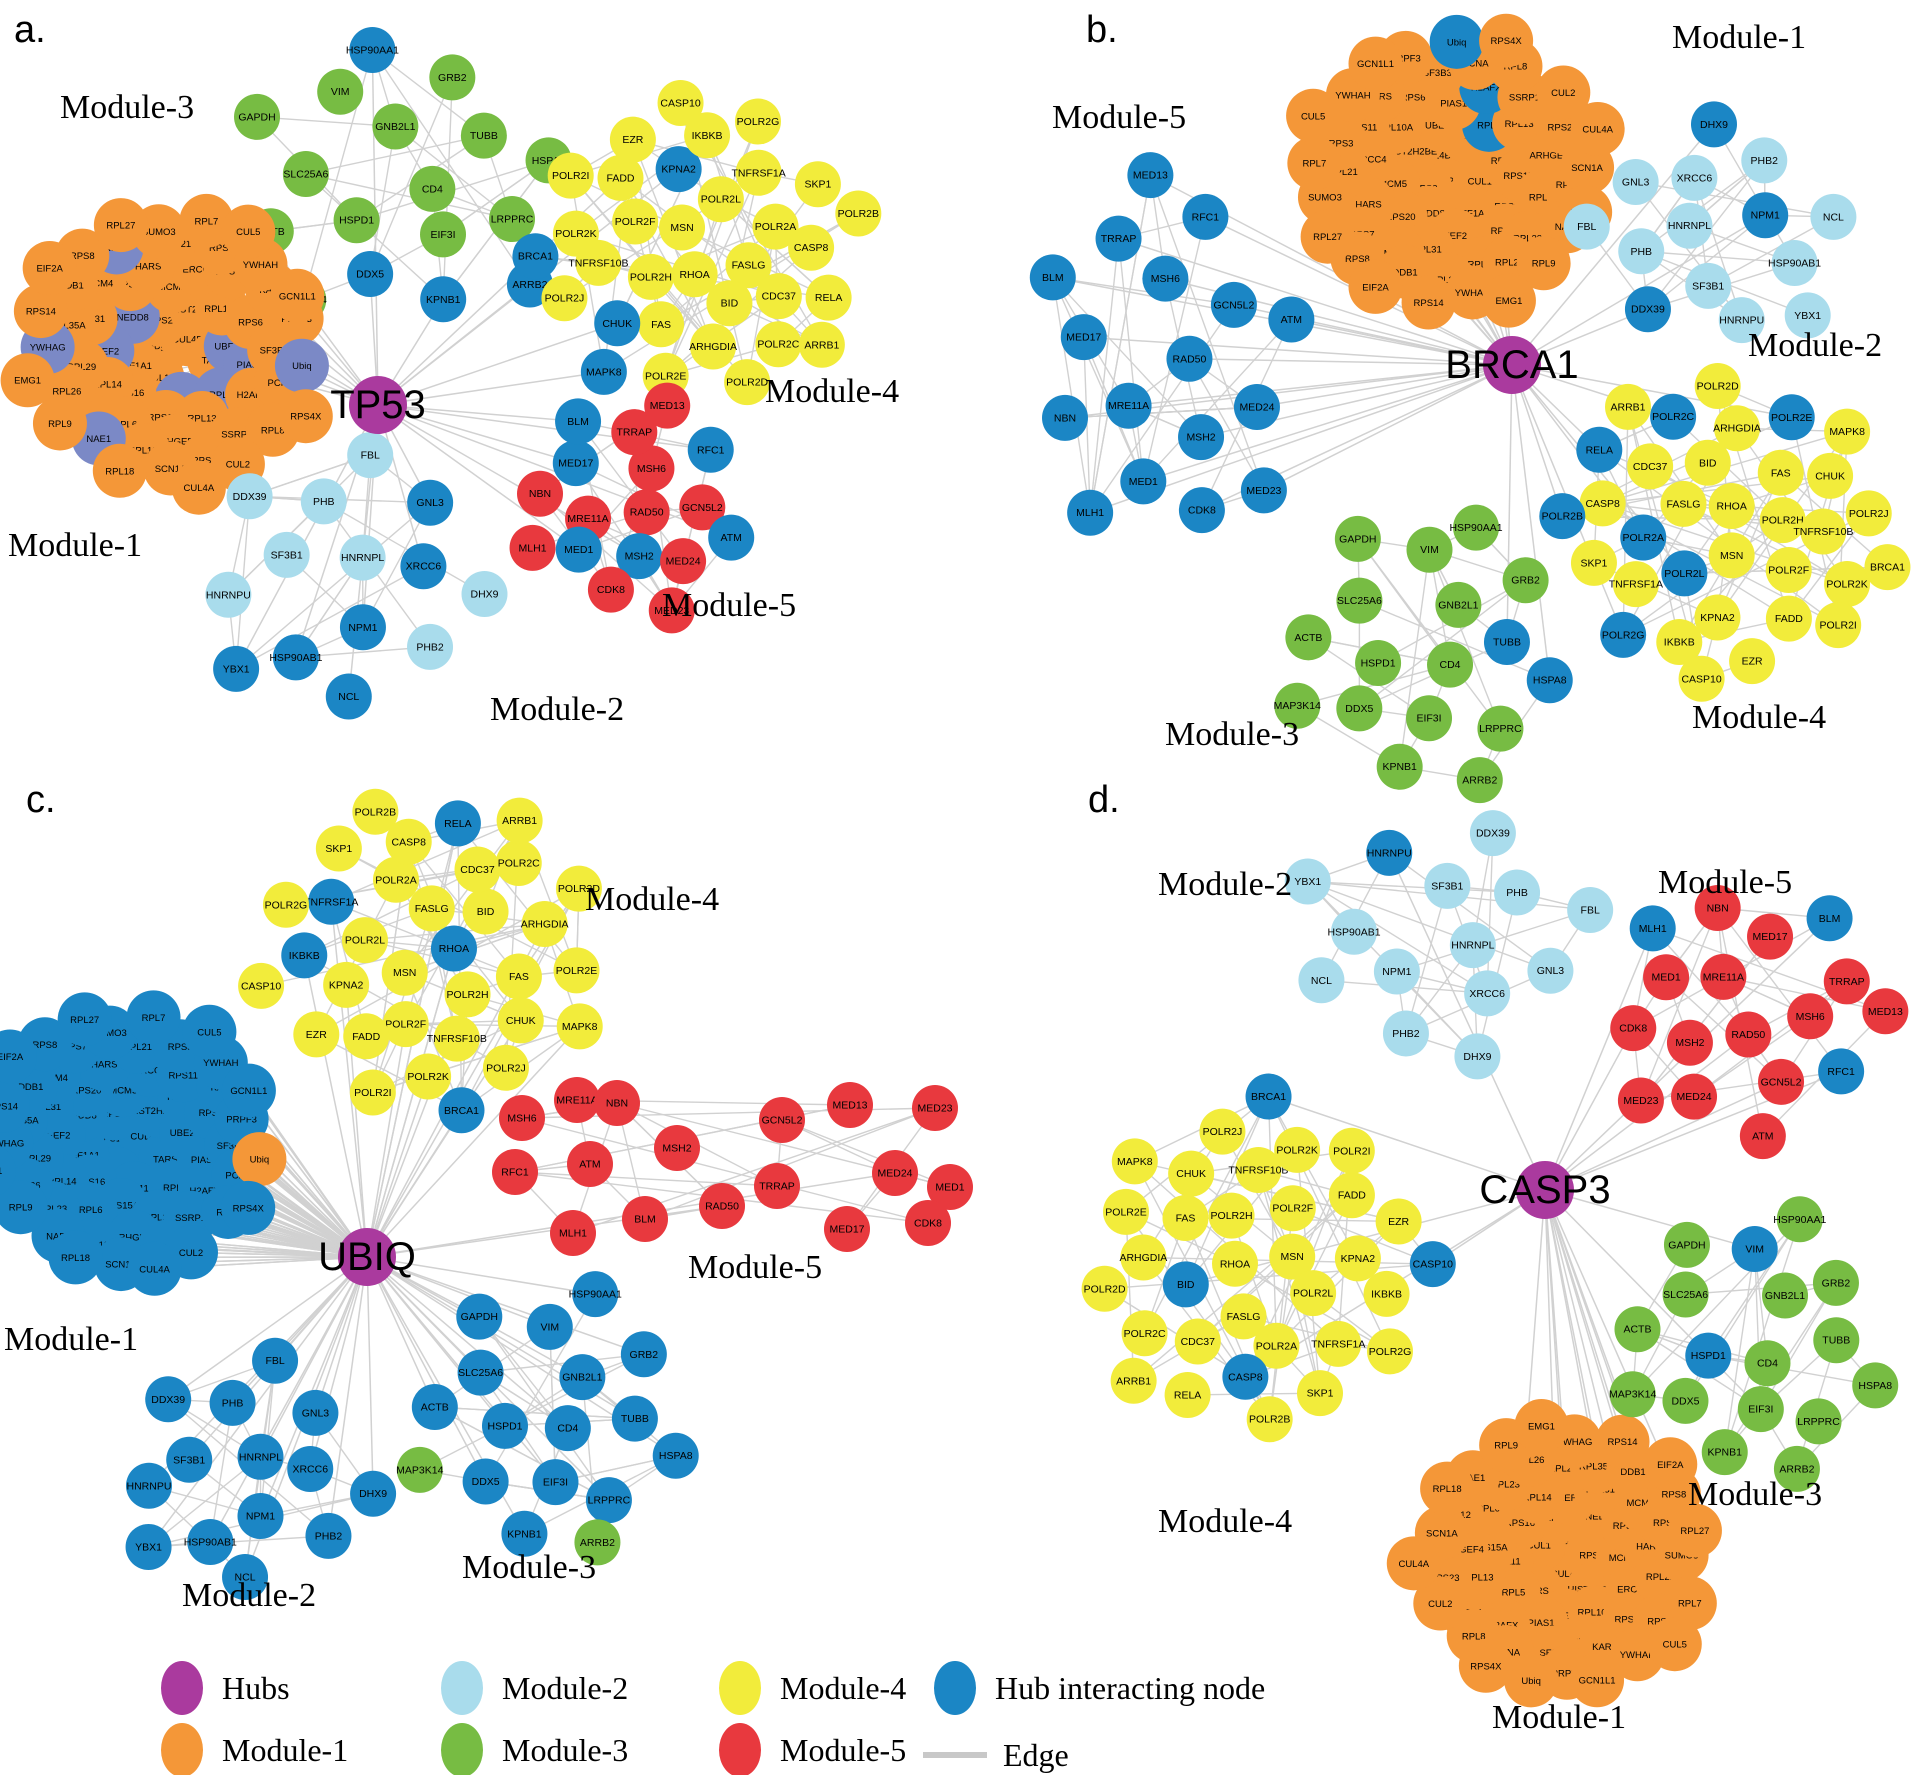 The height and width of the screenshot is (1775, 1923). I want to click on node-label-HSPA8: HSPA8, so click(1550, 681).